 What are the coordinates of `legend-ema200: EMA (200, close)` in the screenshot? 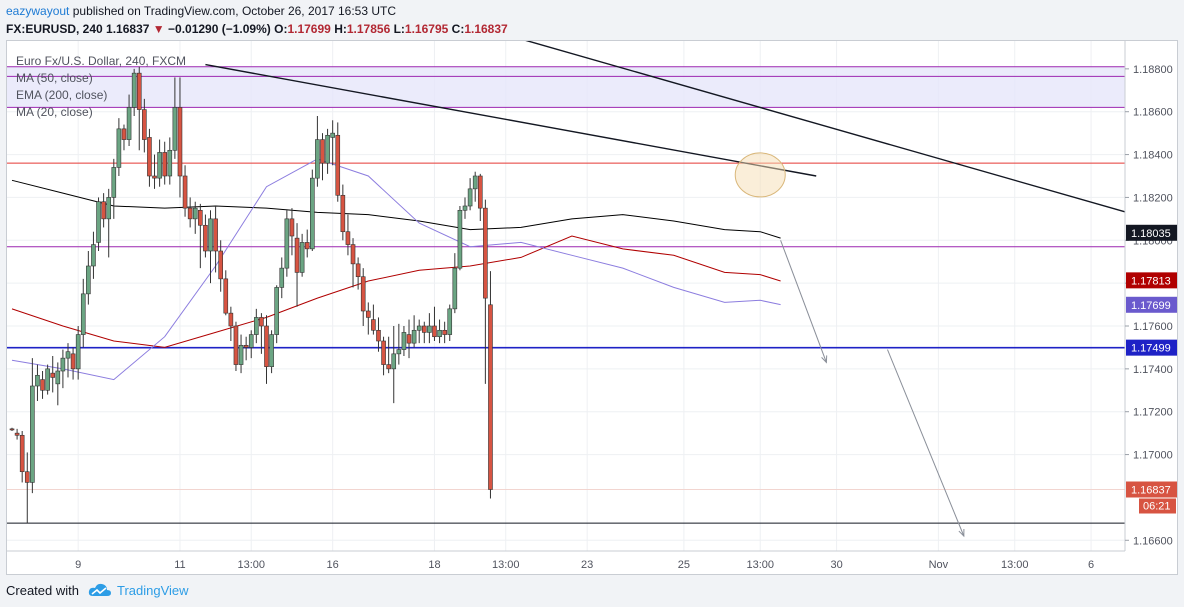 It's located at (62, 95).